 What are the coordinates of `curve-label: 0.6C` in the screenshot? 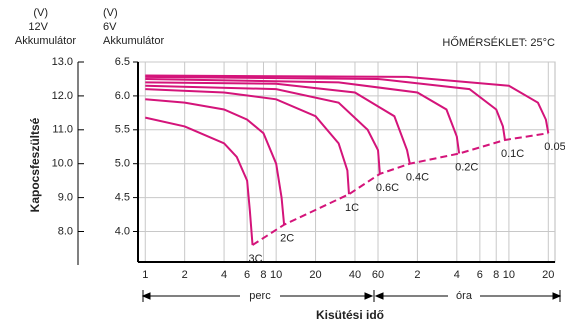 It's located at (387, 188).